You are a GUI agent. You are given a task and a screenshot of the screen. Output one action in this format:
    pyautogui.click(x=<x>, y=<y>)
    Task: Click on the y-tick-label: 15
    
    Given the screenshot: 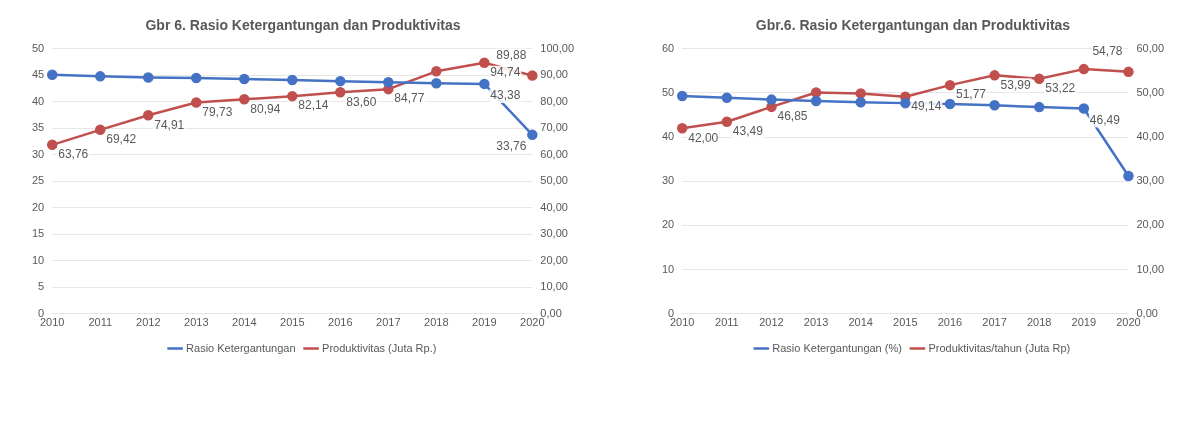 What is the action you would take?
    pyautogui.click(x=38, y=233)
    